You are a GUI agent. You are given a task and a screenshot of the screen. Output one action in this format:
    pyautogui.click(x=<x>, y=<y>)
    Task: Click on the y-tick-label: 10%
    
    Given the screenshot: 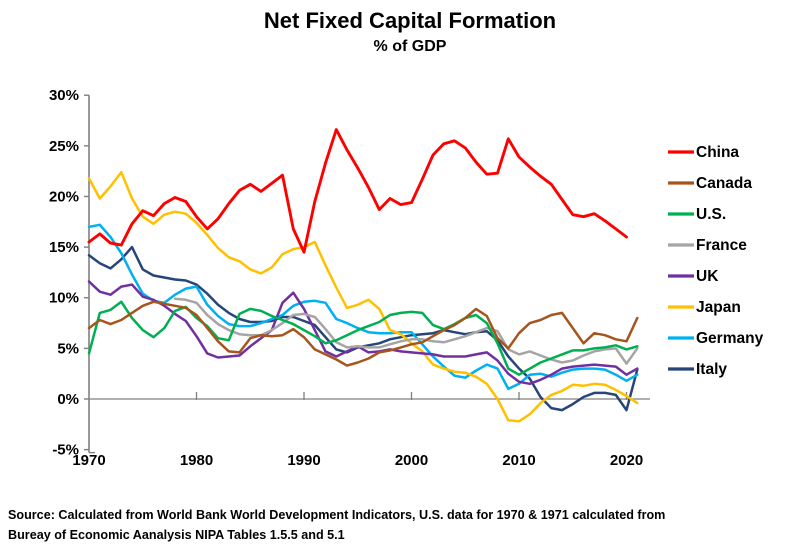 What is the action you would take?
    pyautogui.click(x=64, y=298)
    